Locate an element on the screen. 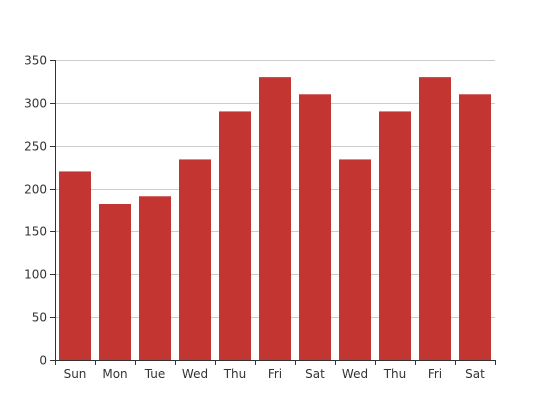 The height and width of the screenshot is (420, 550). y-tick-label: 350 is located at coordinates (35, 61).